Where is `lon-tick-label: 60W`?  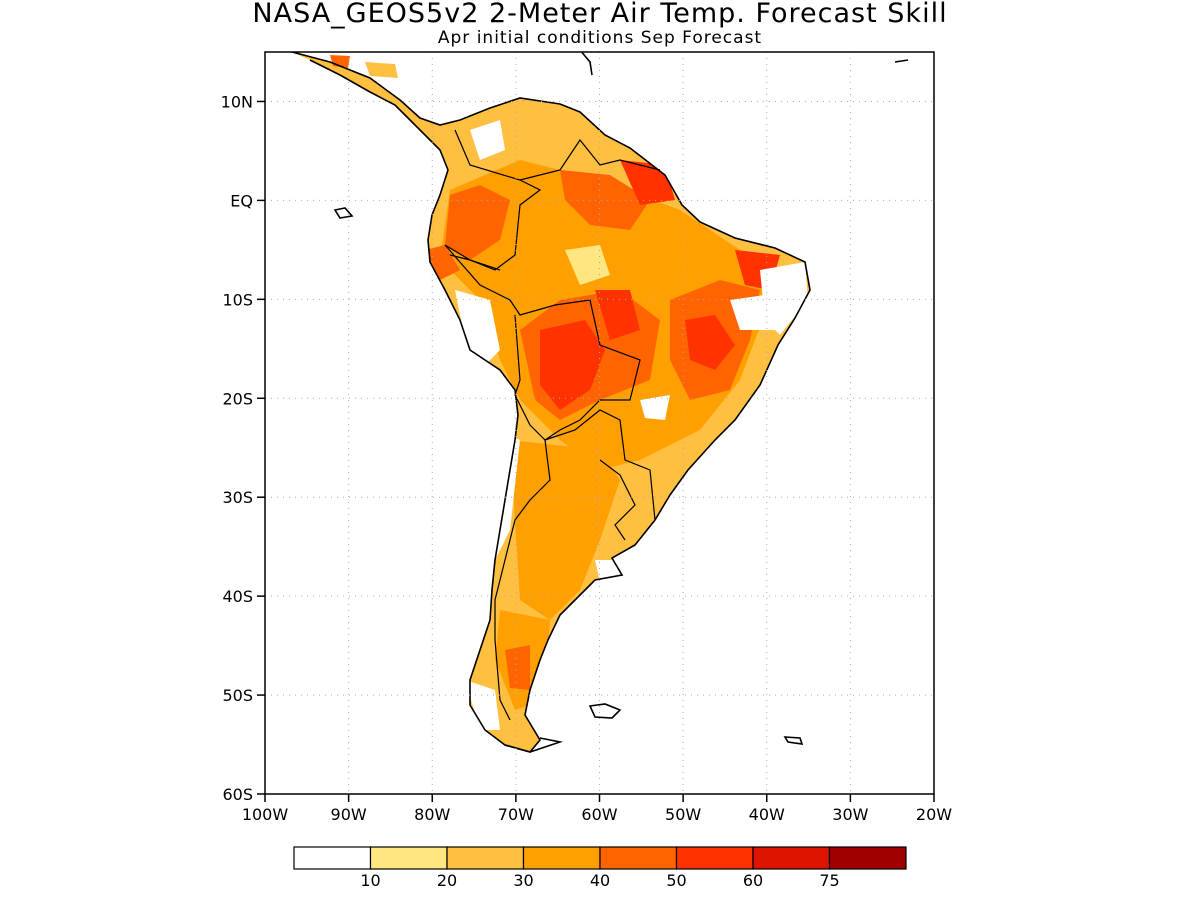 lon-tick-label: 60W is located at coordinates (599, 814).